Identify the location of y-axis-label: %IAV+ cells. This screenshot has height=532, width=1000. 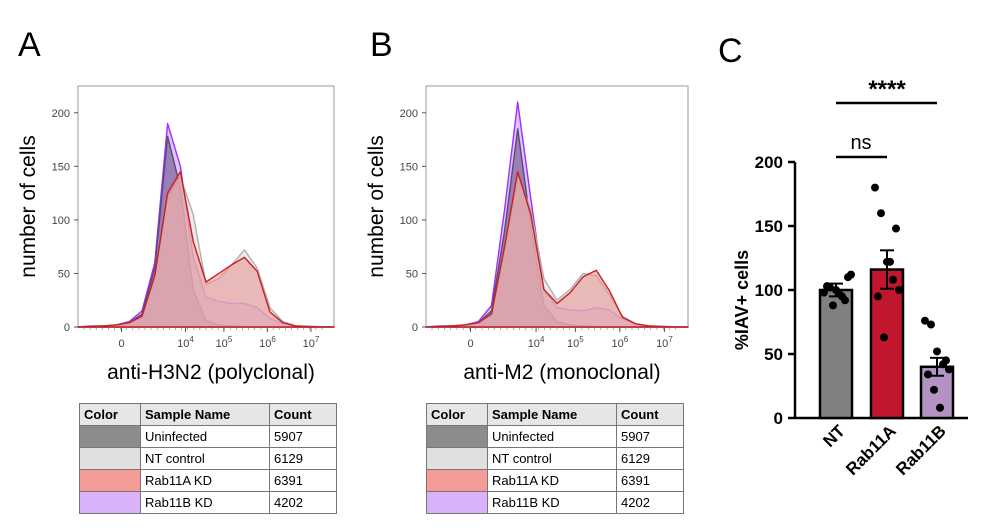
(742, 300).